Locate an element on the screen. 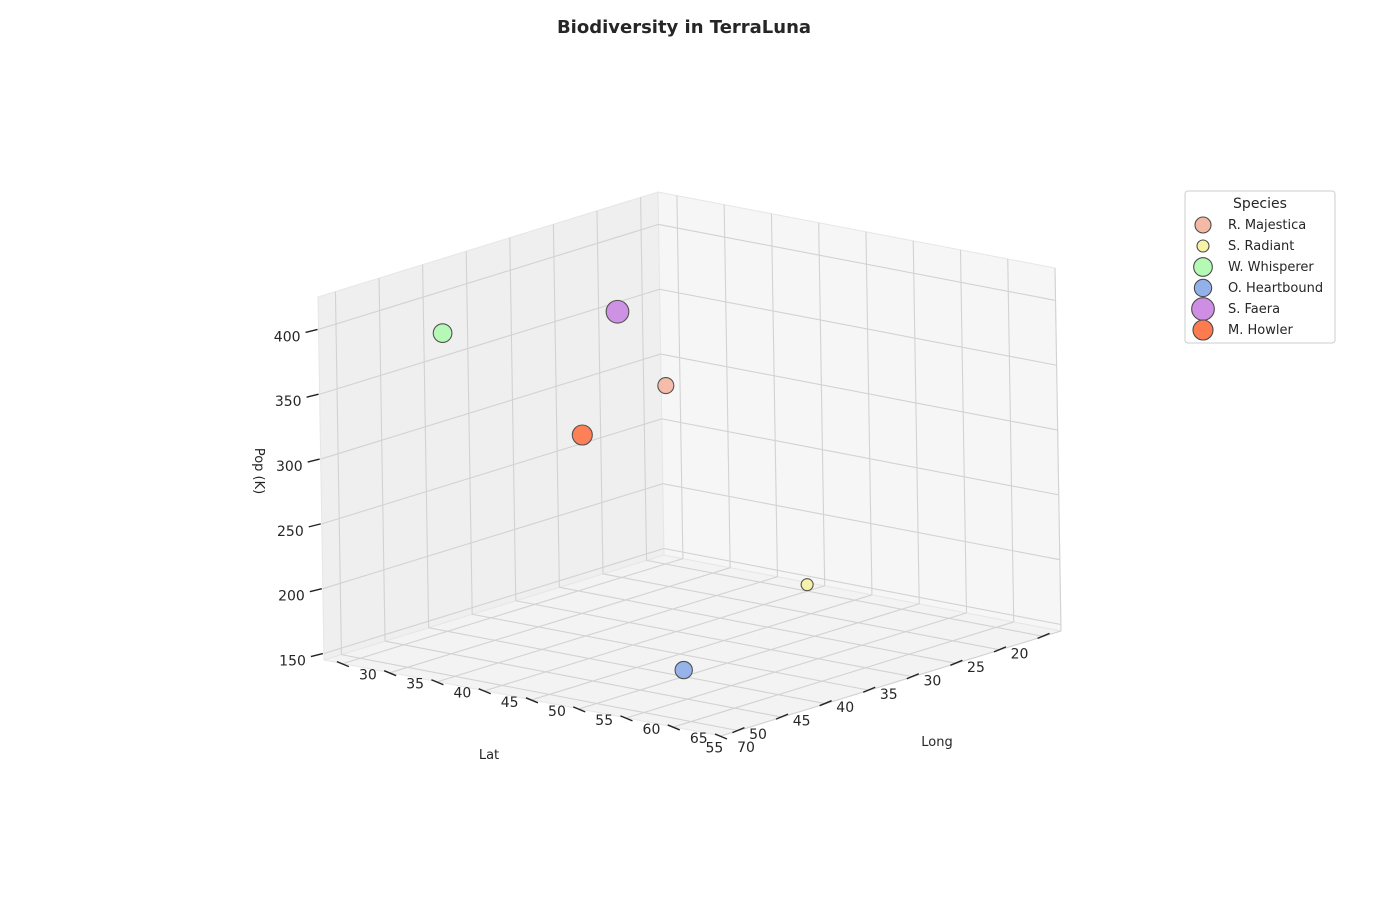 The image size is (1400, 904). x-tick-label: 60 is located at coordinates (652, 730).